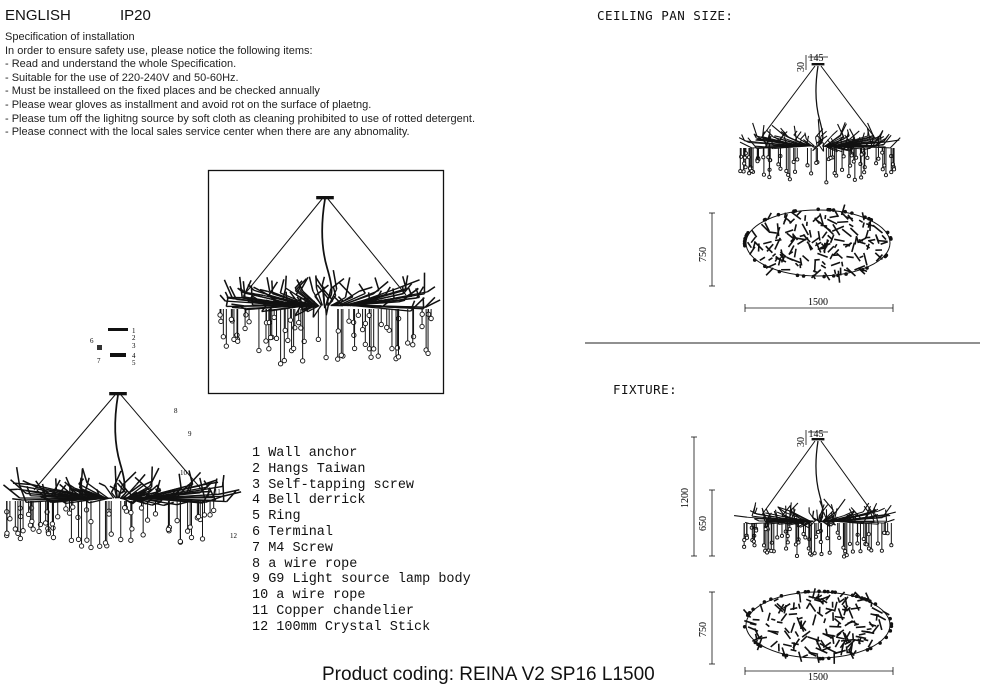  Describe the element at coordinates (293, 532) in the screenshot. I see `part-item: 6 Terminal` at that location.